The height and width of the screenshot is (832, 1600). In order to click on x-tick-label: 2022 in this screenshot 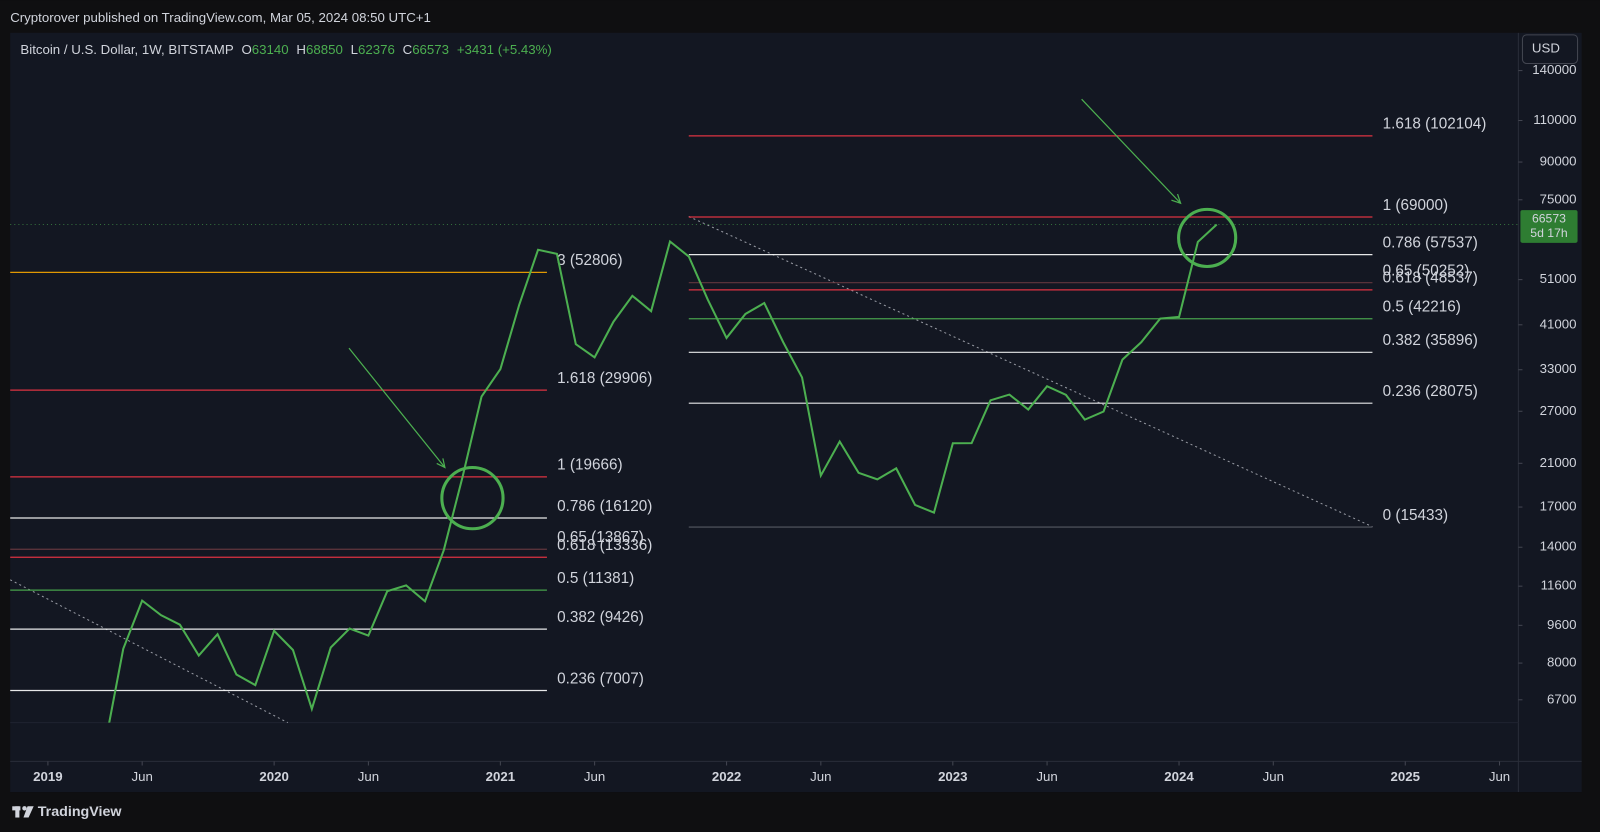, I will do `click(726, 776)`.